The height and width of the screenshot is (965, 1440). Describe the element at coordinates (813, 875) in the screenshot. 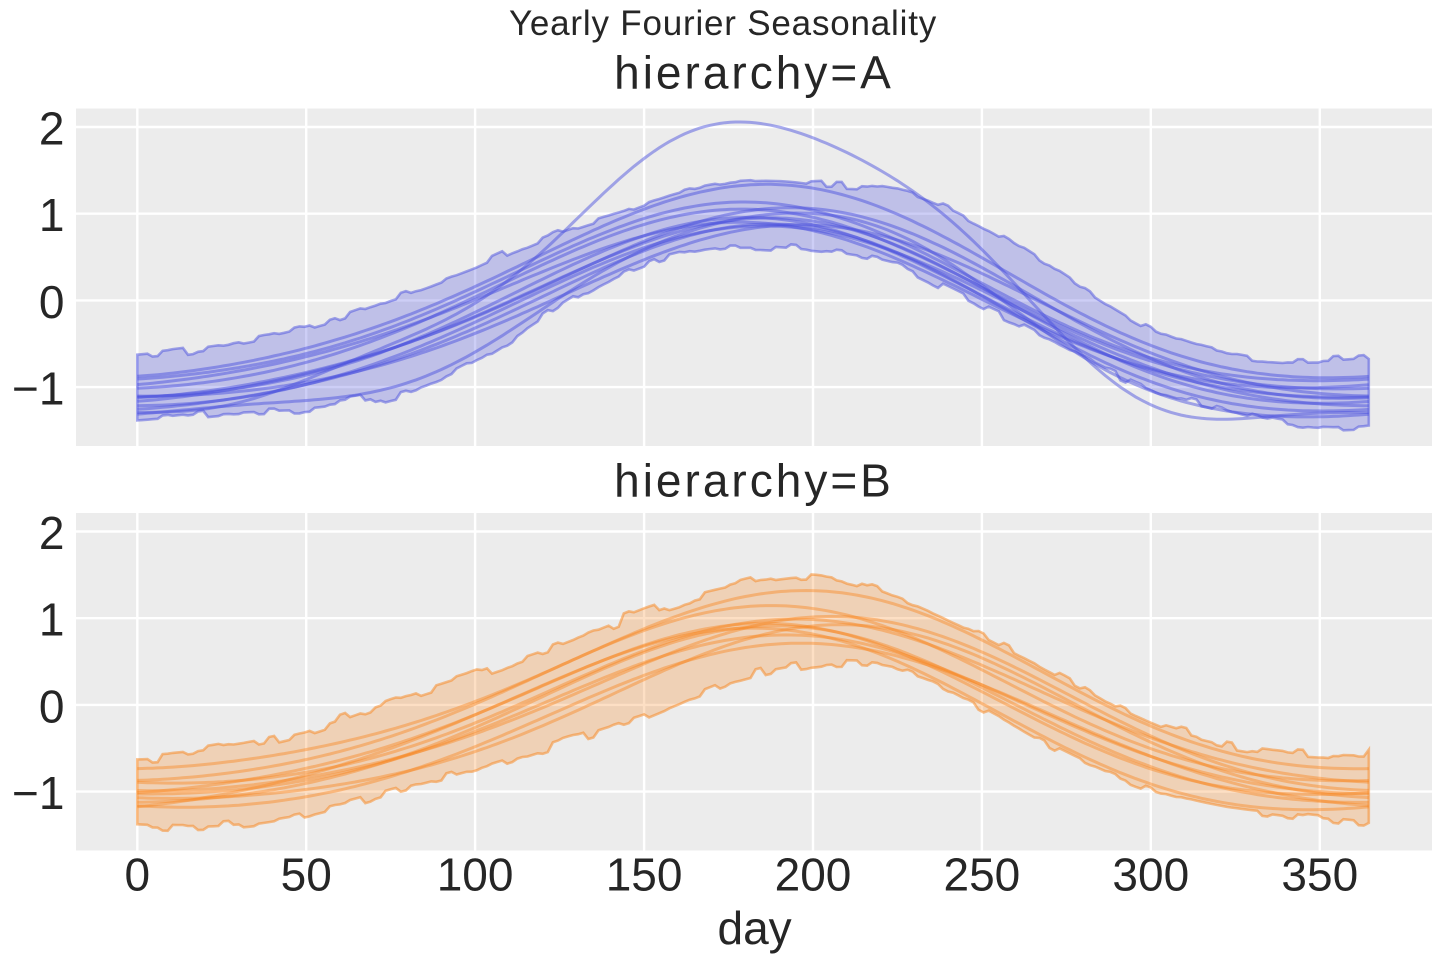

I see `svg-text: 200` at that location.